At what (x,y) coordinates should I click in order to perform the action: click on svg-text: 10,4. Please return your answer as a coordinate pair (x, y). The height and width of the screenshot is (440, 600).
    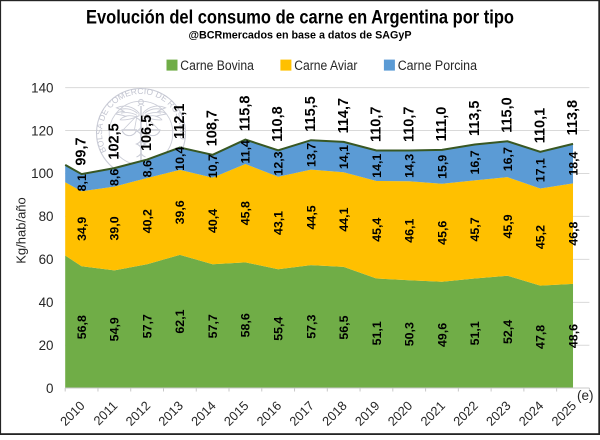
    Looking at the image, I should click on (180, 159).